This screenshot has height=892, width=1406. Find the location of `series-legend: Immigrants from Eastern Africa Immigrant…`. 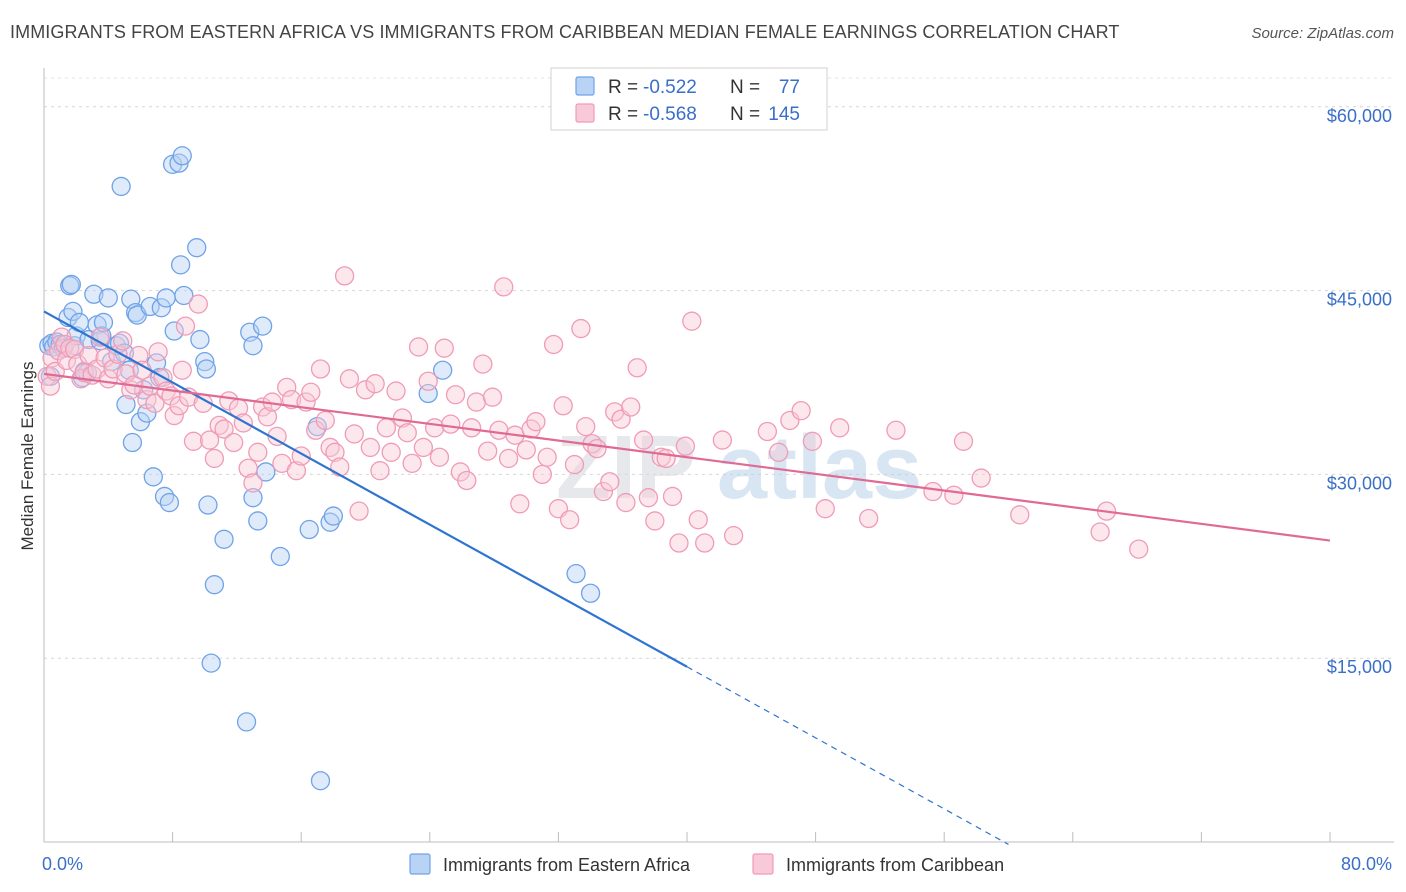

series-legend: Immigrants from Eastern Africa Immigrant… is located at coordinates (706, 864).